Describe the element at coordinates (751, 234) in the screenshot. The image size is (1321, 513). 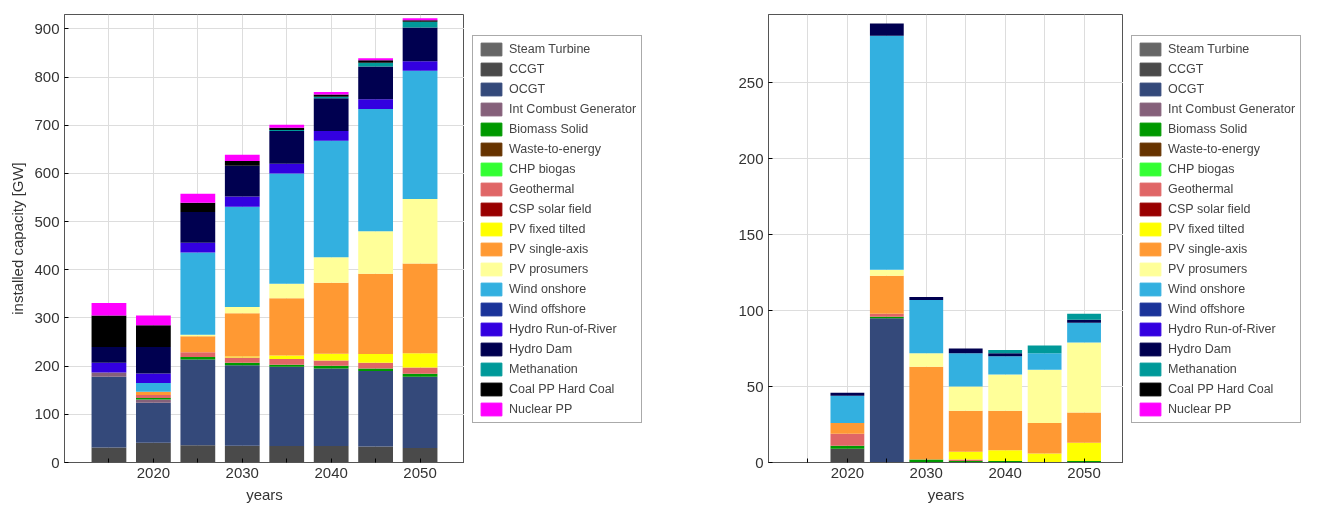
I see `y-tick-label: 150` at that location.